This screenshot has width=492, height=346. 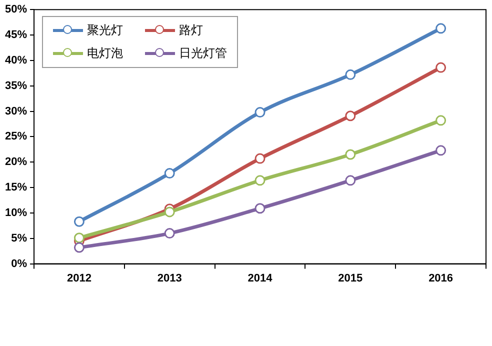 I want to click on x-tick-label: 2013, so click(x=169, y=278).